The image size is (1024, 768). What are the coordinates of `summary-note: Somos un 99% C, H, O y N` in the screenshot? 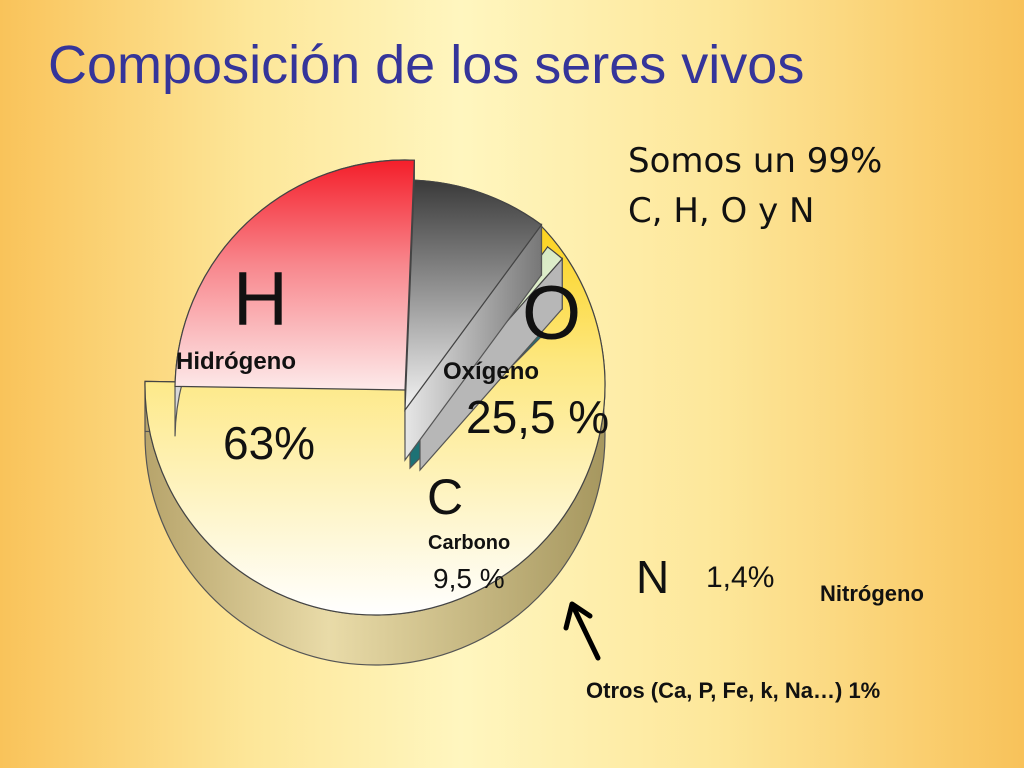 It's located at (755, 186).